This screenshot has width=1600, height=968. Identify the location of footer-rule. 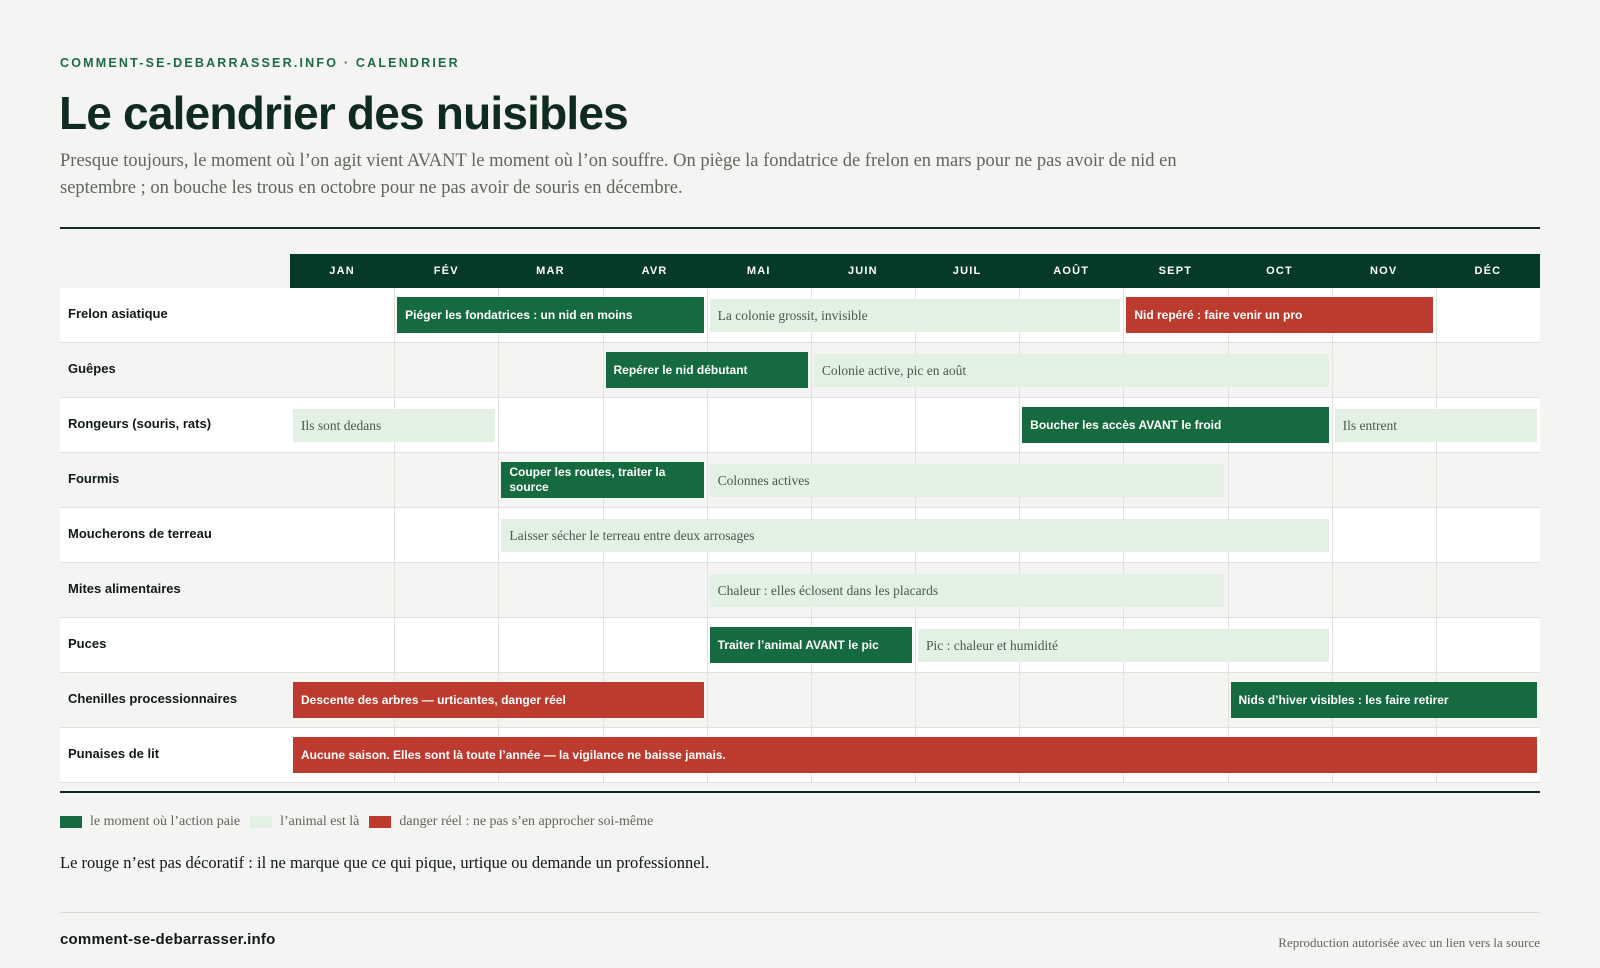
(800, 912).